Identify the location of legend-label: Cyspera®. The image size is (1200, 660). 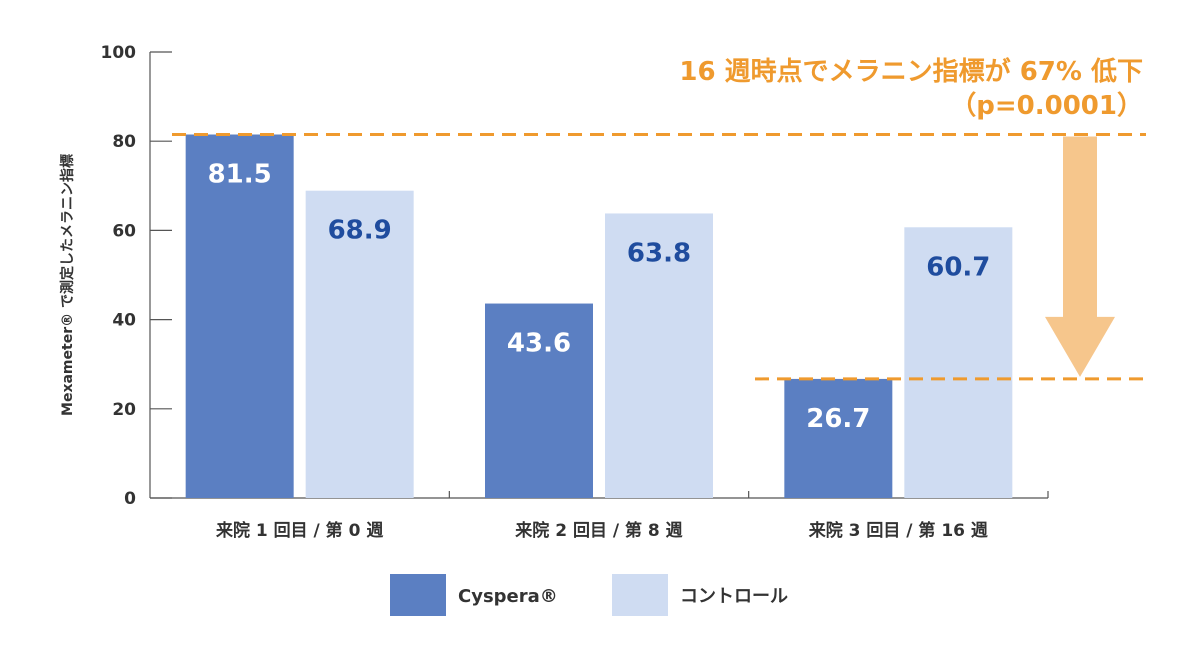
(508, 596).